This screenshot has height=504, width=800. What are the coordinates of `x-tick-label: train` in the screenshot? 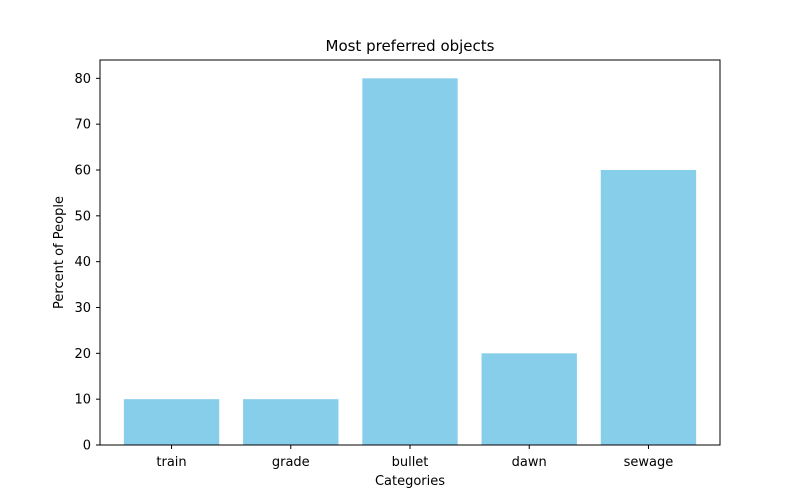 It's located at (171, 462).